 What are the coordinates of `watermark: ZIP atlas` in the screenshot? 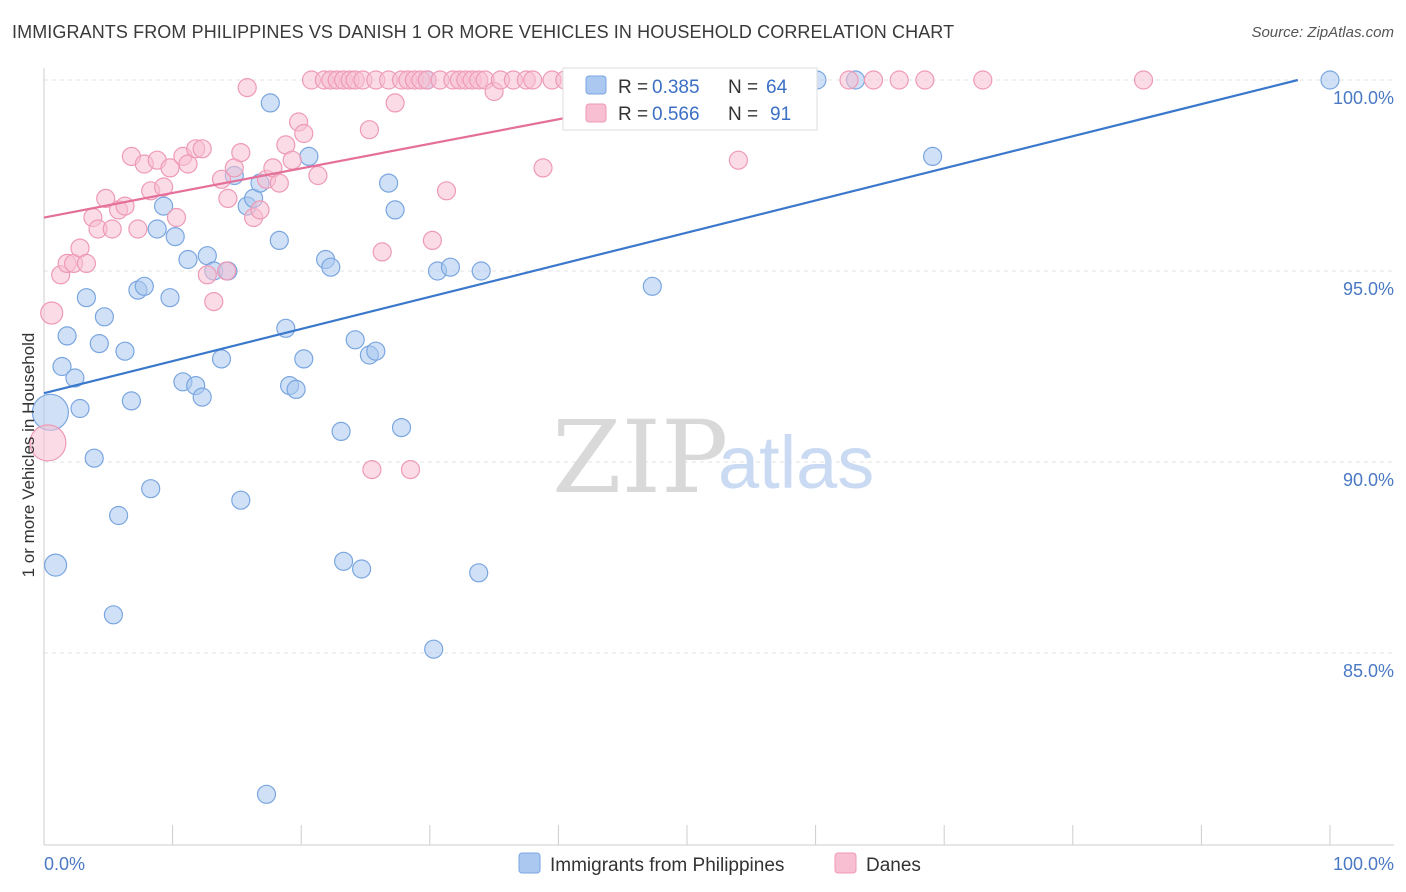 It's located at (713, 457).